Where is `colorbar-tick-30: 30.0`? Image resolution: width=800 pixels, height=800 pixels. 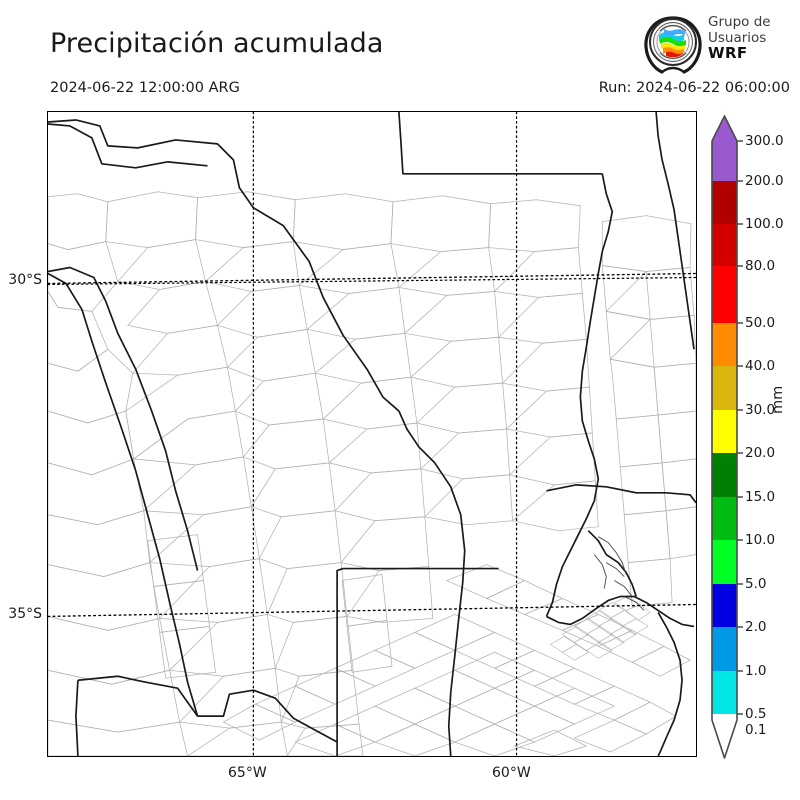
colorbar-tick-30: 30.0 is located at coordinates (760, 410).